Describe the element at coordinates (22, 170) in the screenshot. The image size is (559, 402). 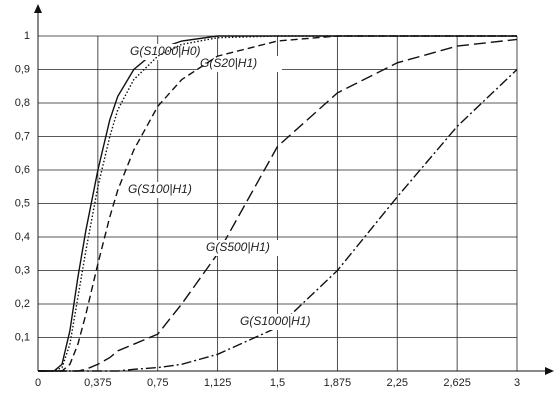
I see `y-tick-label: 0,6` at that location.